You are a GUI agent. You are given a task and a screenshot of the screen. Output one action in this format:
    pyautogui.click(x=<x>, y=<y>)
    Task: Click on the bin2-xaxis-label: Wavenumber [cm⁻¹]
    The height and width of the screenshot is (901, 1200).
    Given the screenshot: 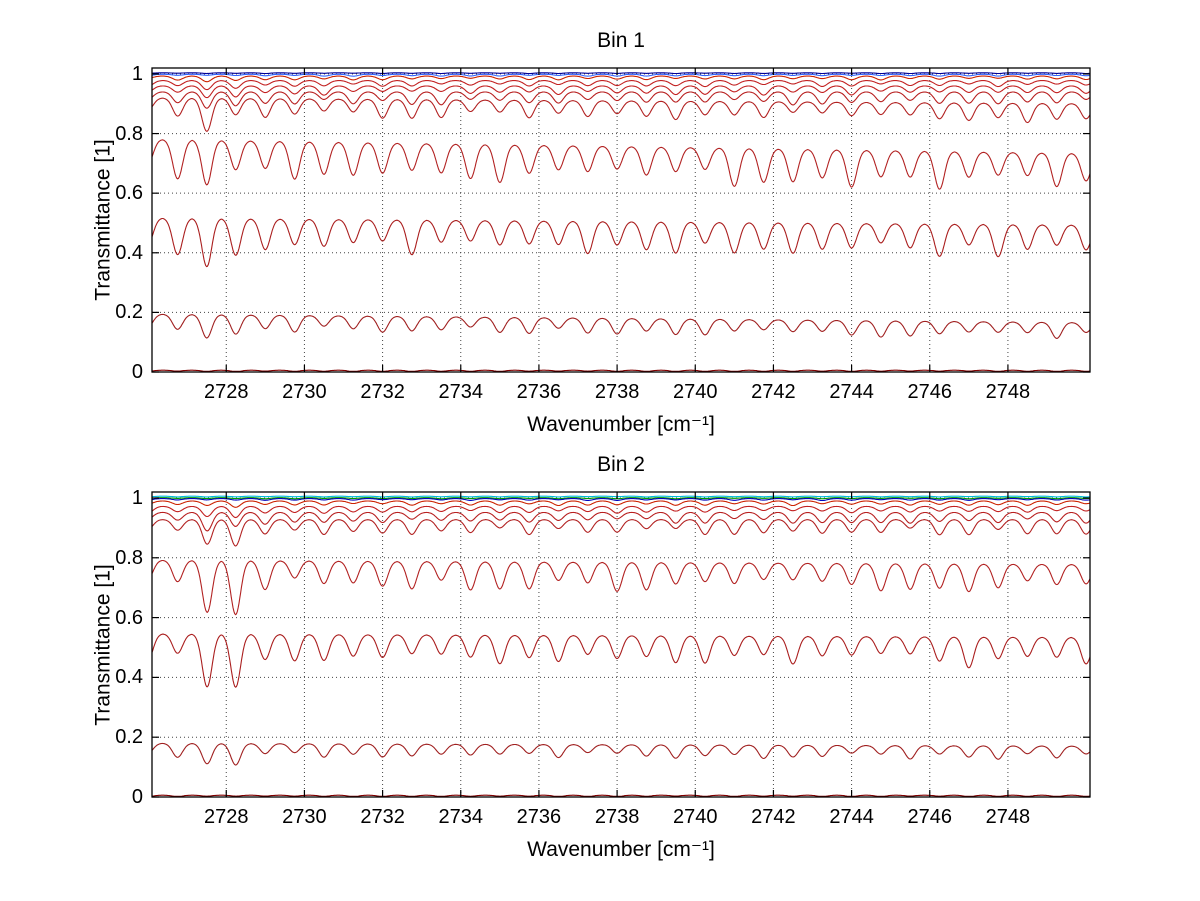 What is the action you would take?
    pyautogui.click(x=621, y=849)
    